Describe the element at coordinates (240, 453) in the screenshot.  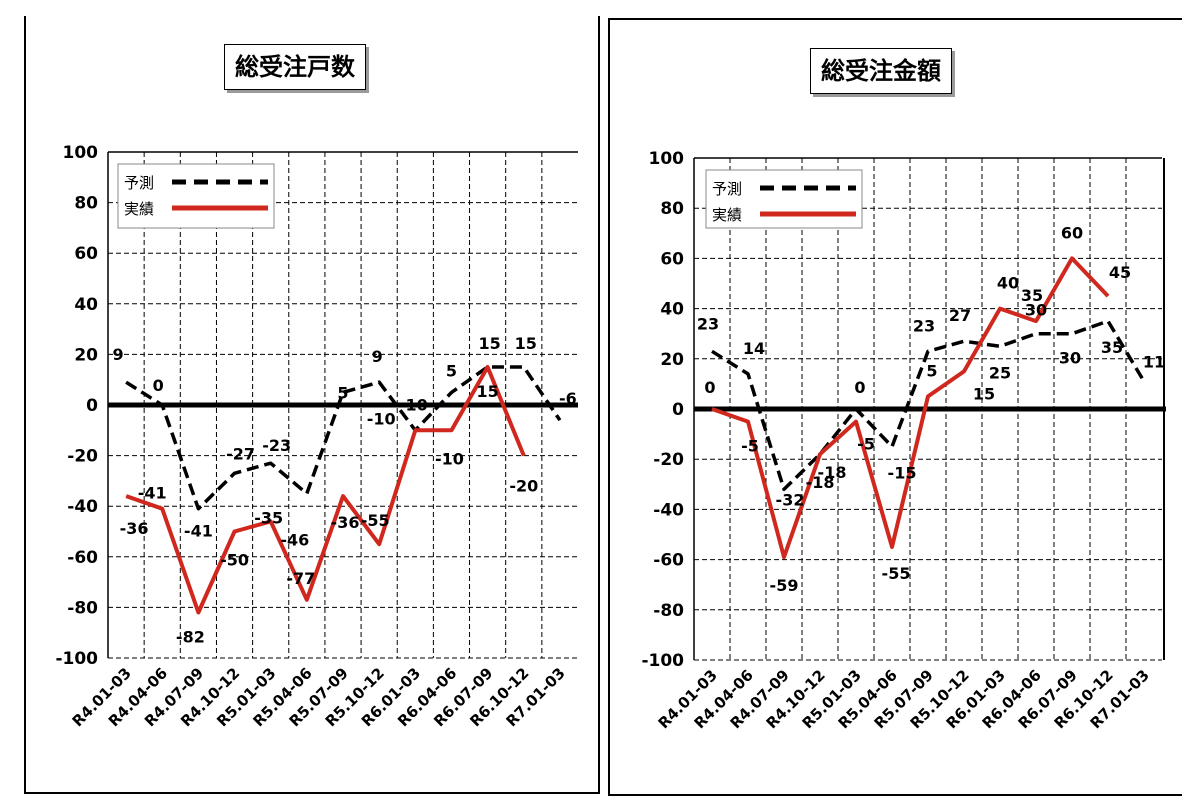
I see `data-label: -27` at that location.